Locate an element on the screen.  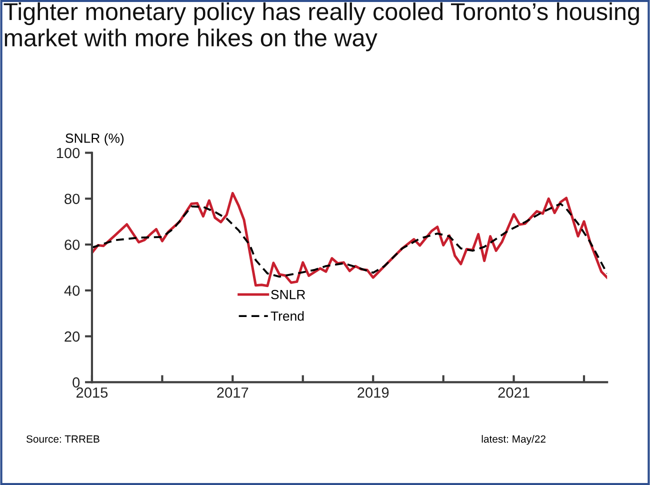
y-tick-label: 100 is located at coordinates (68, 153).